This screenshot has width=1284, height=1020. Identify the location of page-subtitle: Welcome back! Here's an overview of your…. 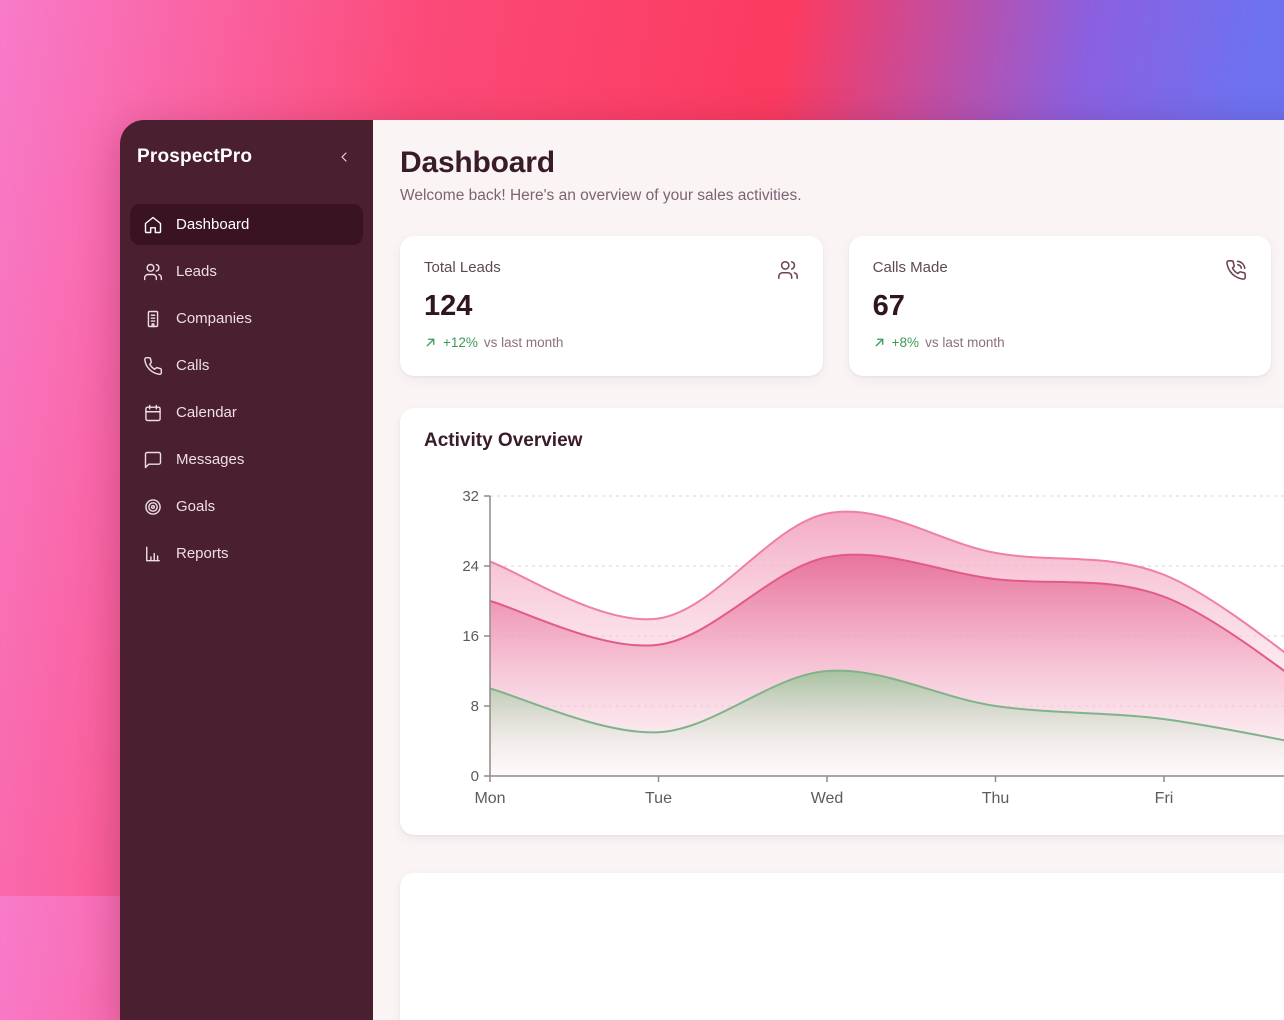
(601, 195).